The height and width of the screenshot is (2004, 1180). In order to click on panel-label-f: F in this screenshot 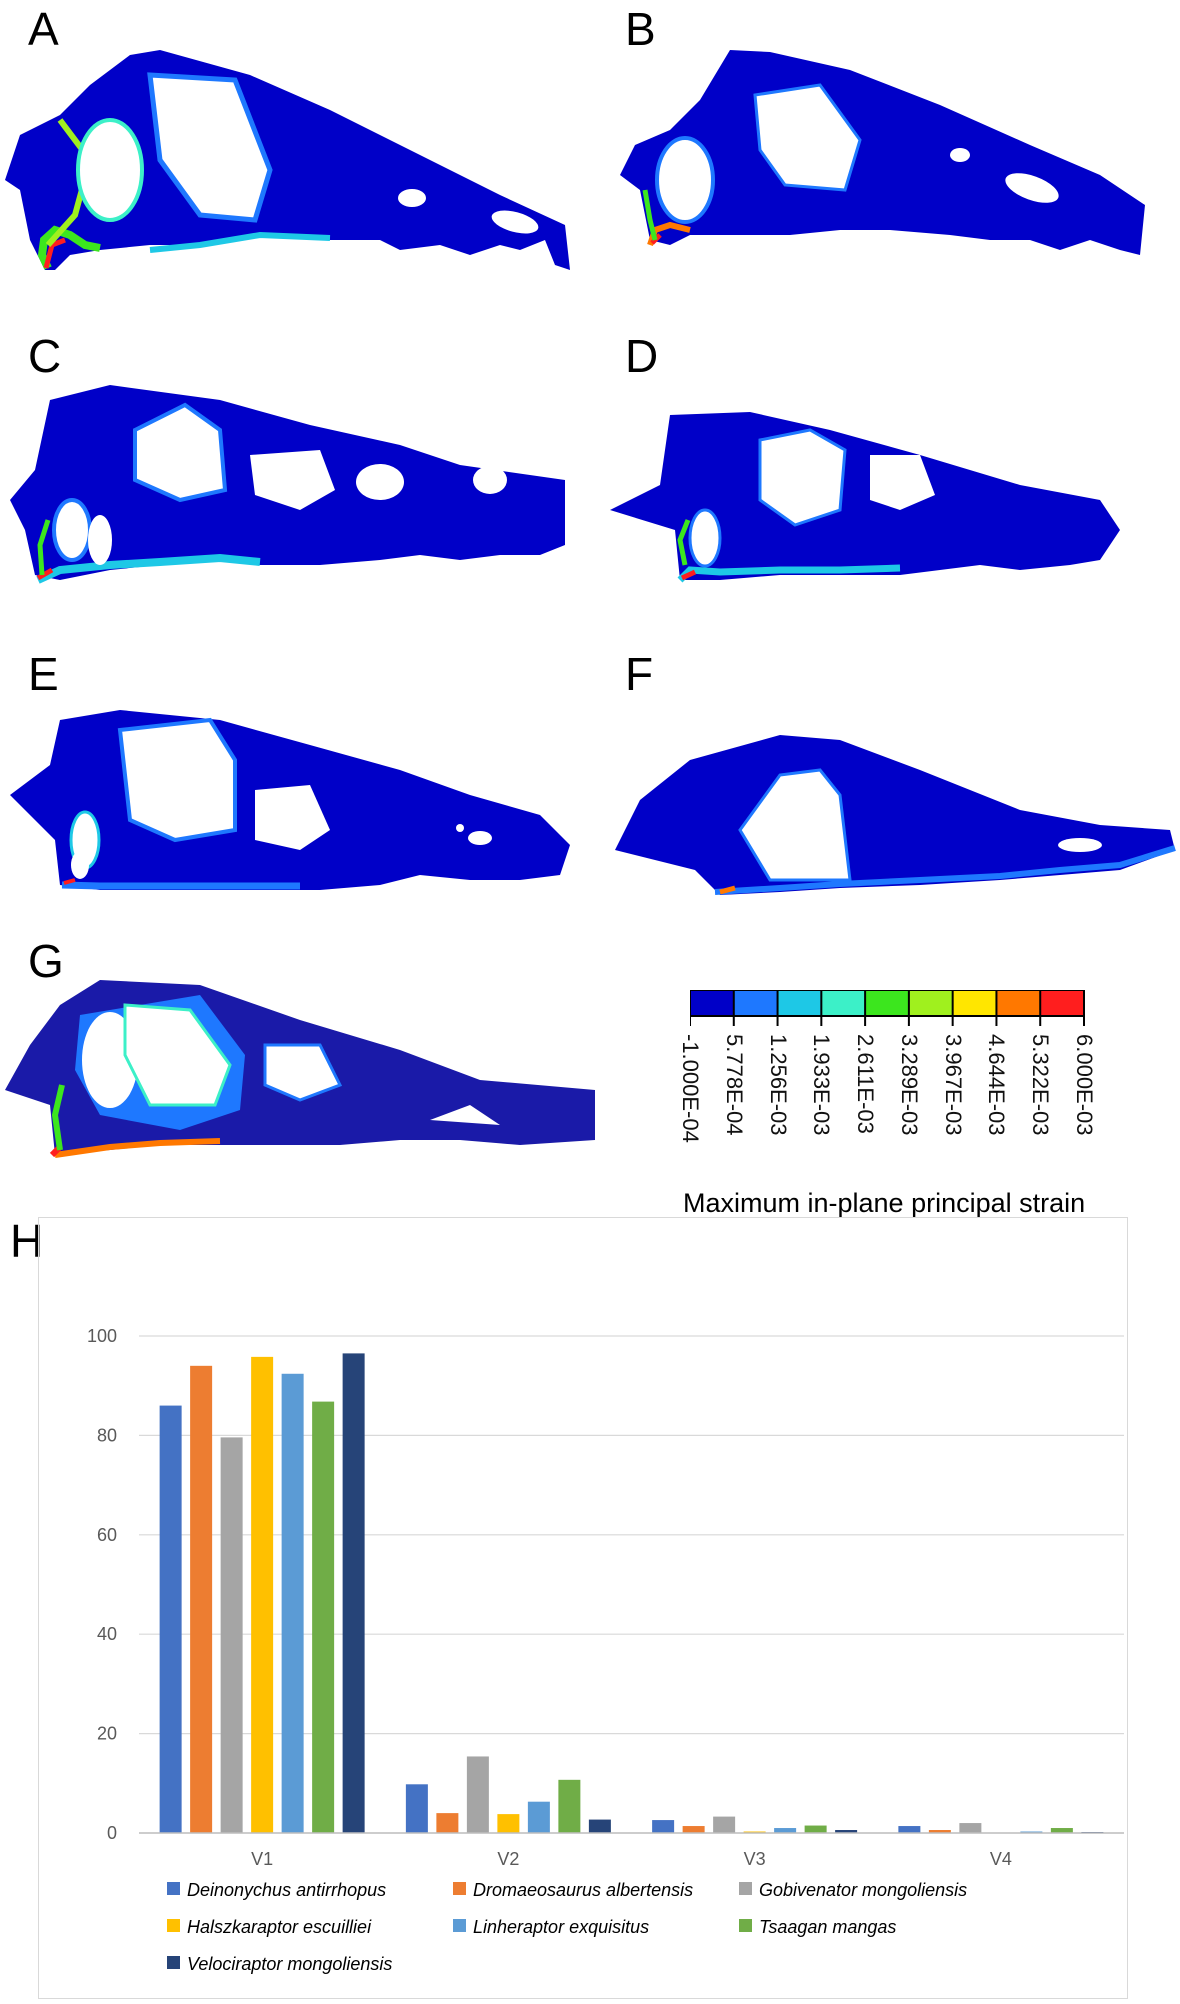, I will do `click(639, 674)`.